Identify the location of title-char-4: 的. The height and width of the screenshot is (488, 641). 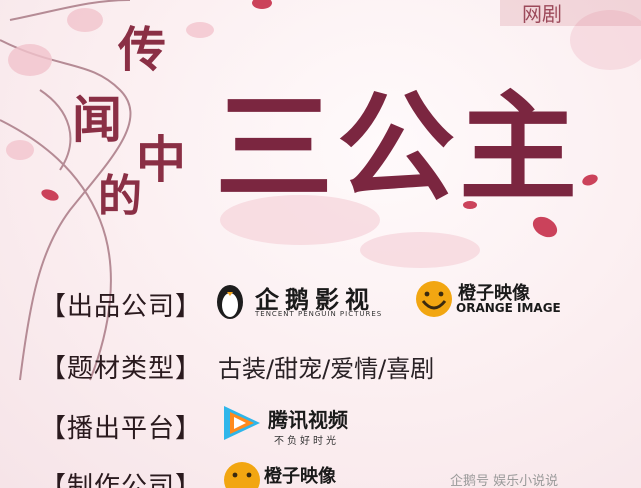
(120, 196).